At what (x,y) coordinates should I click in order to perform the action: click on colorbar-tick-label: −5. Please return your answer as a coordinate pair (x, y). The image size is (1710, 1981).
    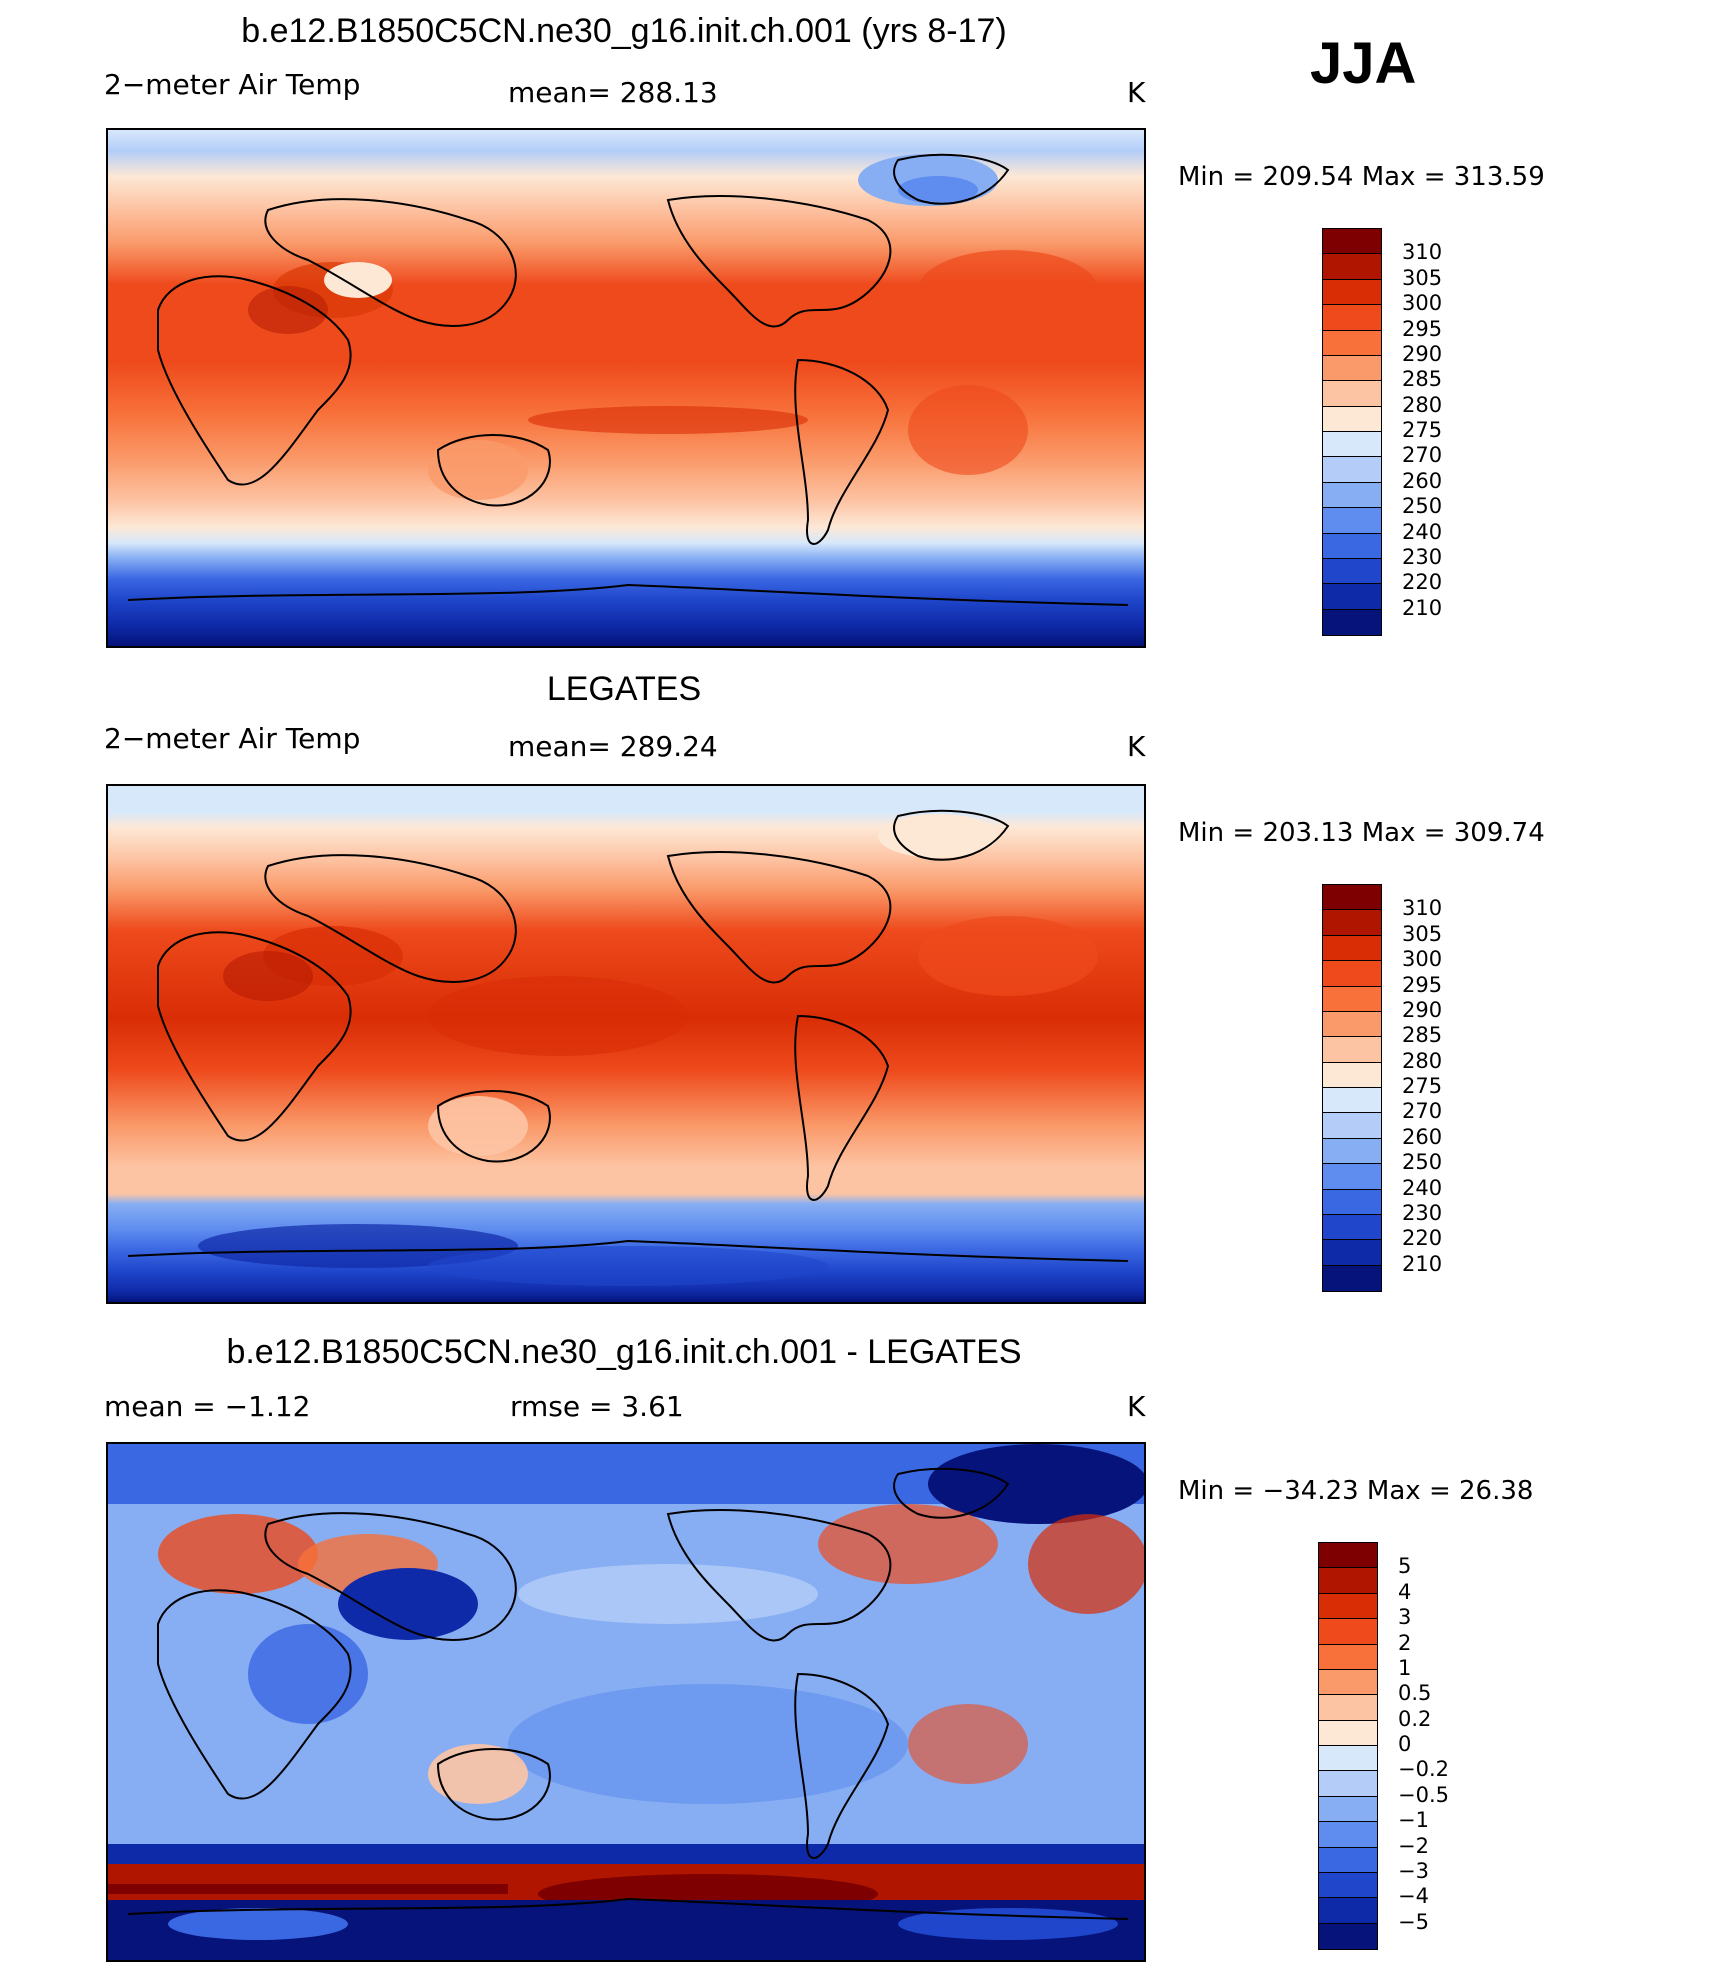
    Looking at the image, I should click on (1413, 1921).